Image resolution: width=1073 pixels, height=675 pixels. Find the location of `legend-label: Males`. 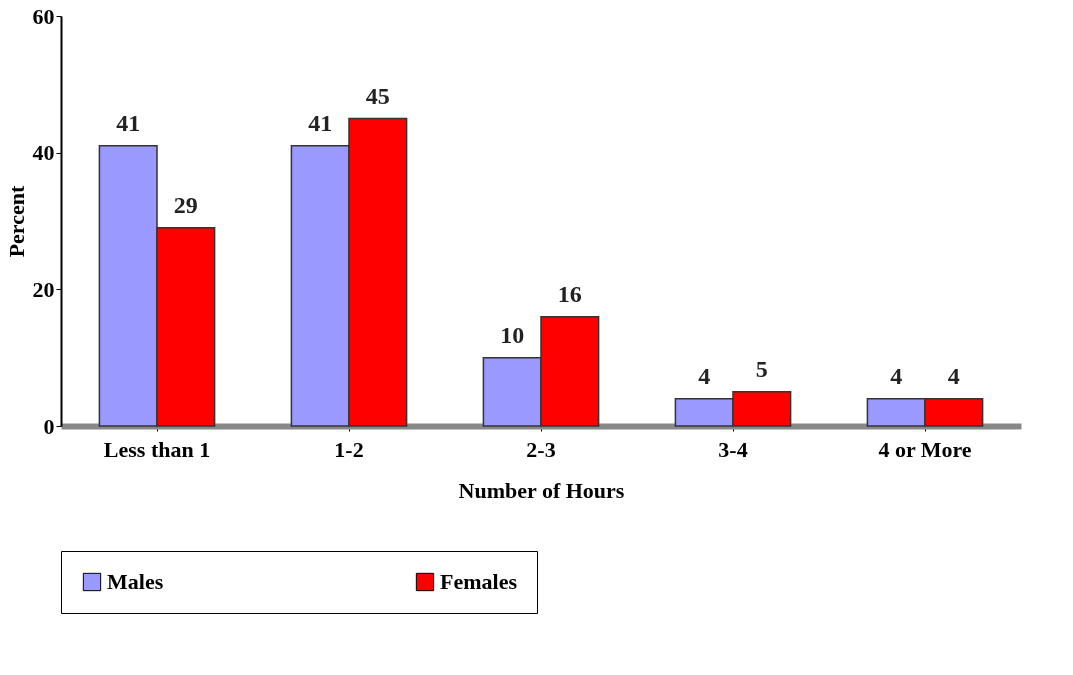

legend-label: Males is located at coordinates (135, 581).